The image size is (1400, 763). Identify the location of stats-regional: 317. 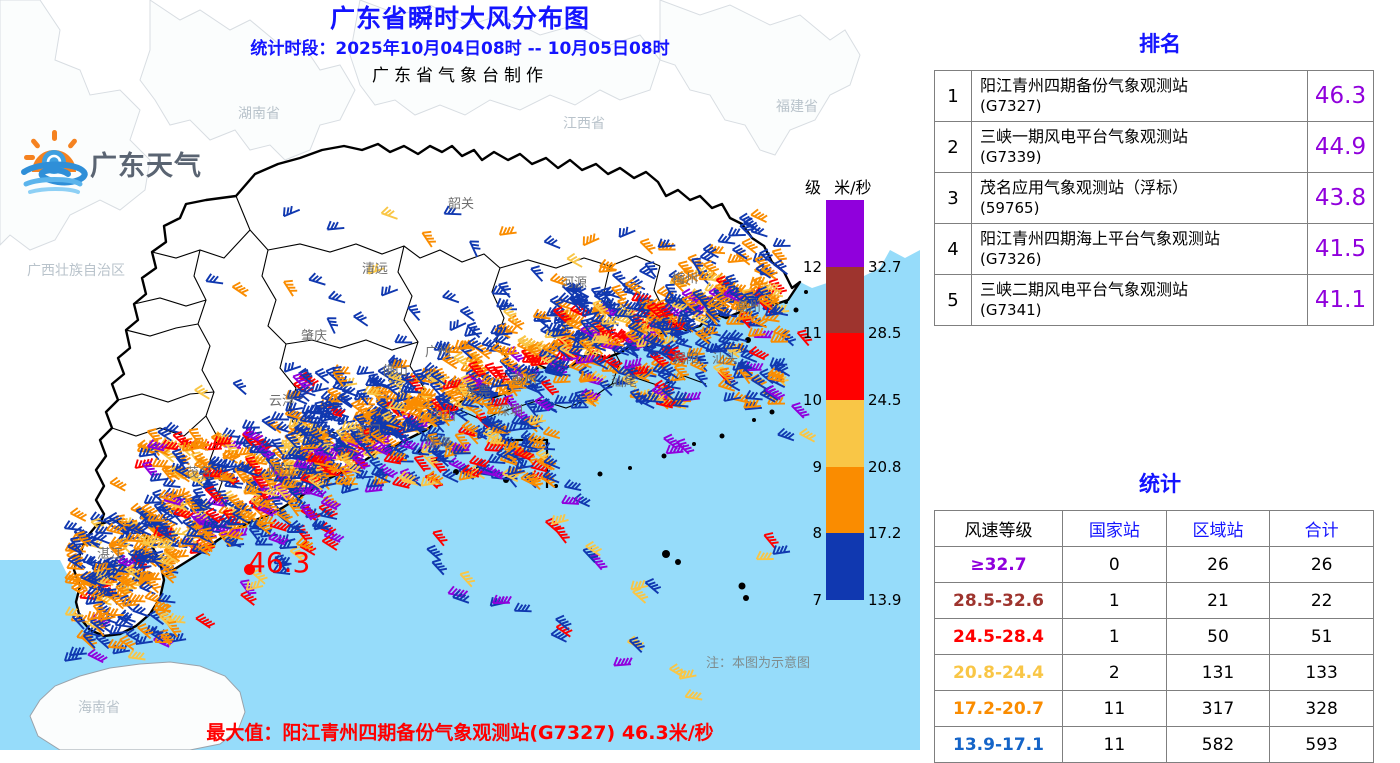
(1218, 708).